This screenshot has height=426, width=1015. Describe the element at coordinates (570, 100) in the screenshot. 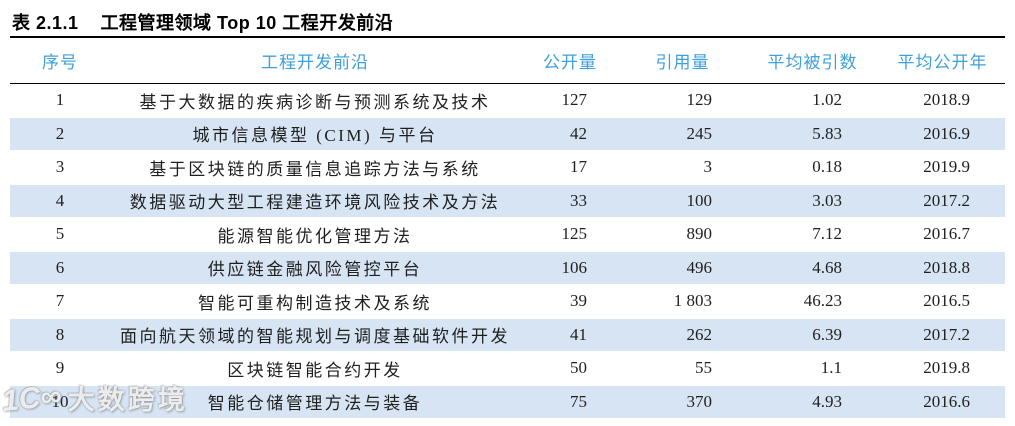

I see `cell-pub: 127` at that location.